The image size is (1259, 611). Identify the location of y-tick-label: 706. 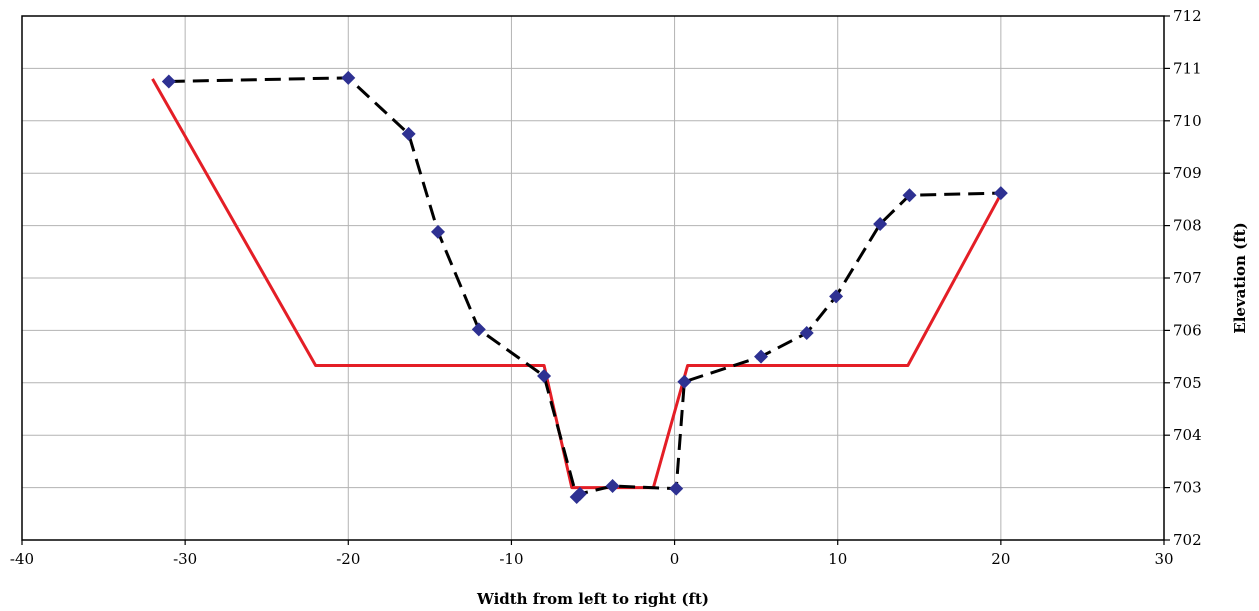
(1187, 330).